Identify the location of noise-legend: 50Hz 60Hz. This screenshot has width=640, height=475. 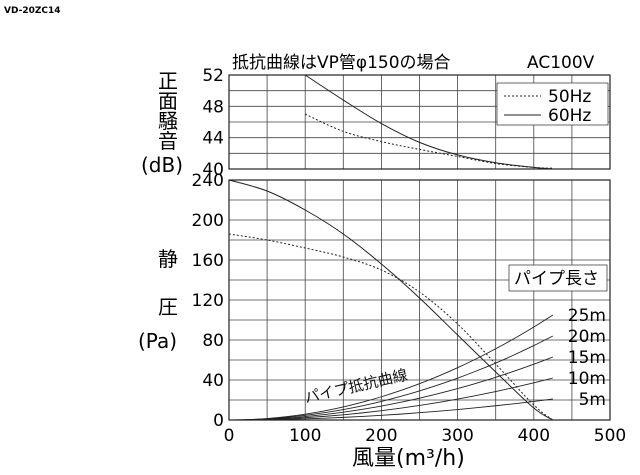
(552, 104).